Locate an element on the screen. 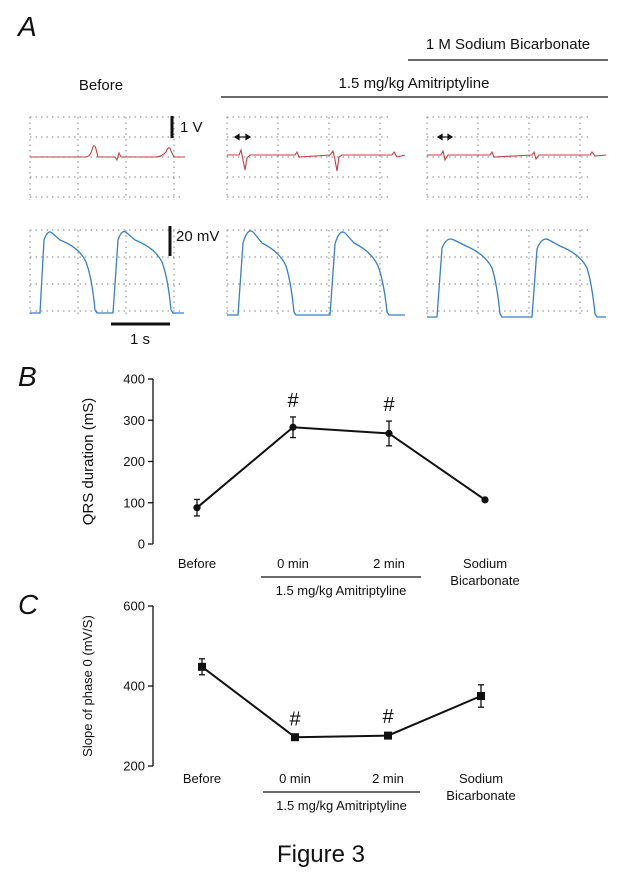 The height and width of the screenshot is (877, 623). ap-scale-label: 20 mV is located at coordinates (197, 236).